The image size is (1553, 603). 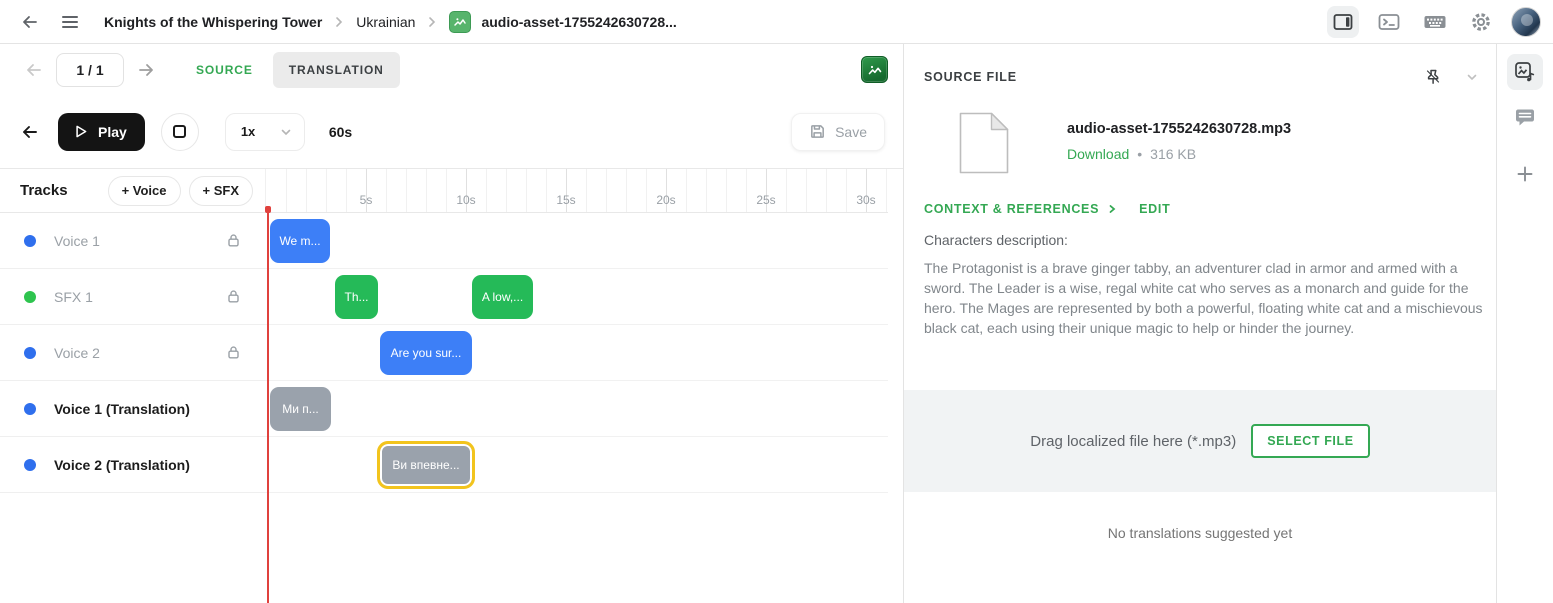 What do you see at coordinates (122, 464) in the screenshot?
I see `track-name: Voice 2 (Translation)` at bounding box center [122, 464].